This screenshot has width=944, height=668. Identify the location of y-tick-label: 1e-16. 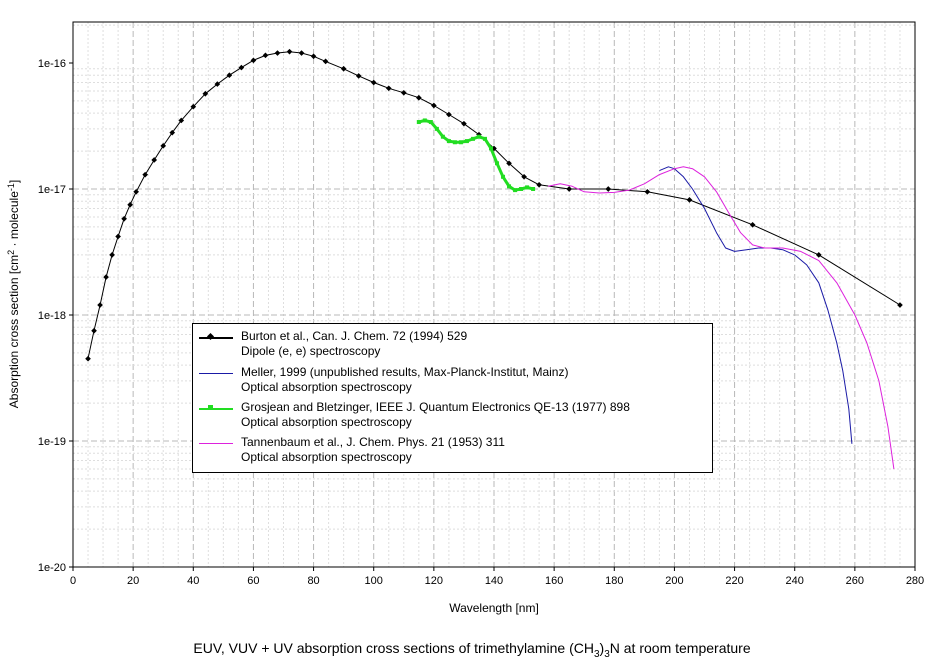
(52, 64).